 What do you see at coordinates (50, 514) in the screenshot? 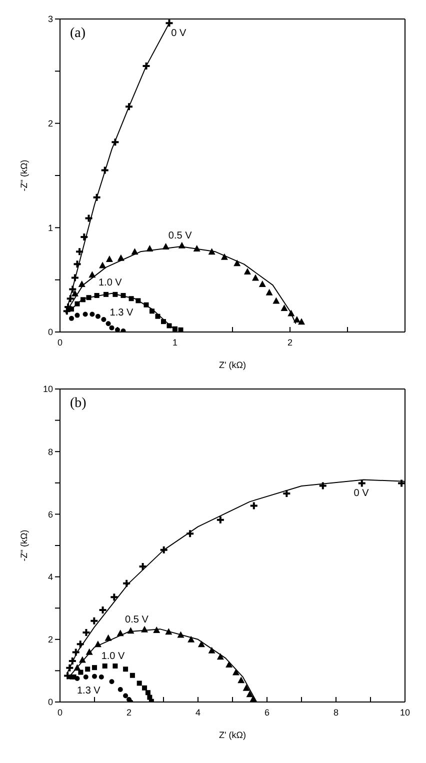
I see `y-tick-label: 6` at bounding box center [50, 514].